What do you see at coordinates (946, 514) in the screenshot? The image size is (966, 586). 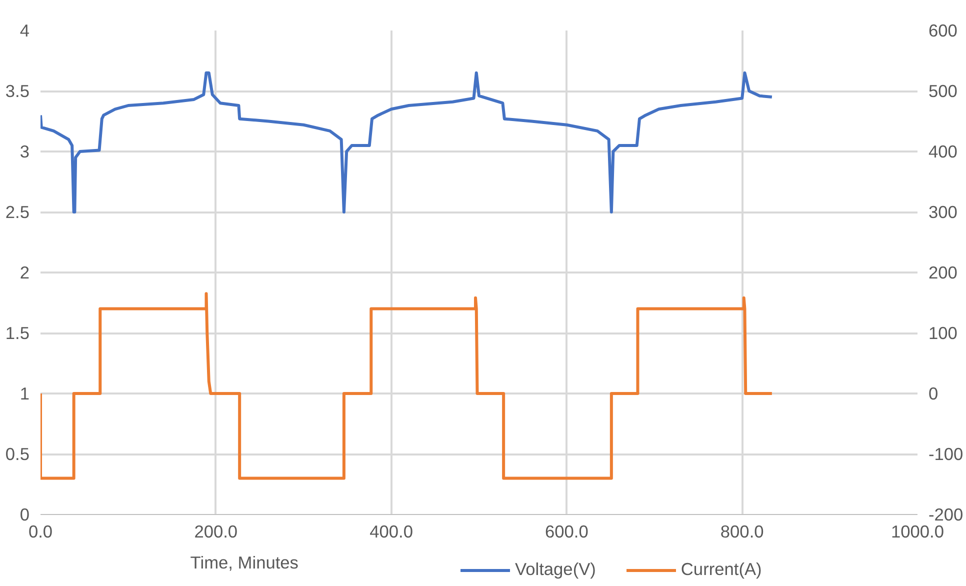 I see `y2-tick-label: -200` at bounding box center [946, 514].